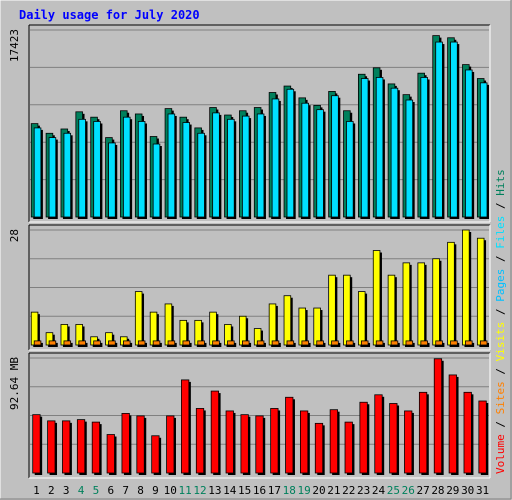  What do you see at coordinates (422, 490) in the screenshot?
I see `x-tick-label: 27` at bounding box center [422, 490].